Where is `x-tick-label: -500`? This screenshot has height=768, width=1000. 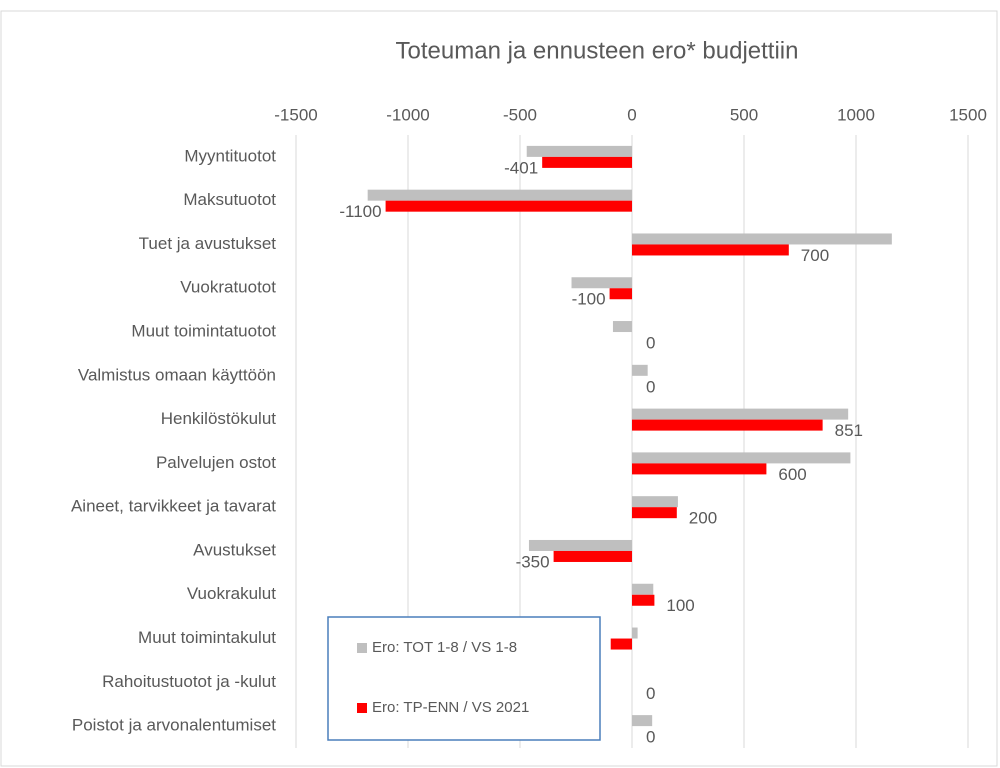 x-tick-label: -500 is located at coordinates (520, 114).